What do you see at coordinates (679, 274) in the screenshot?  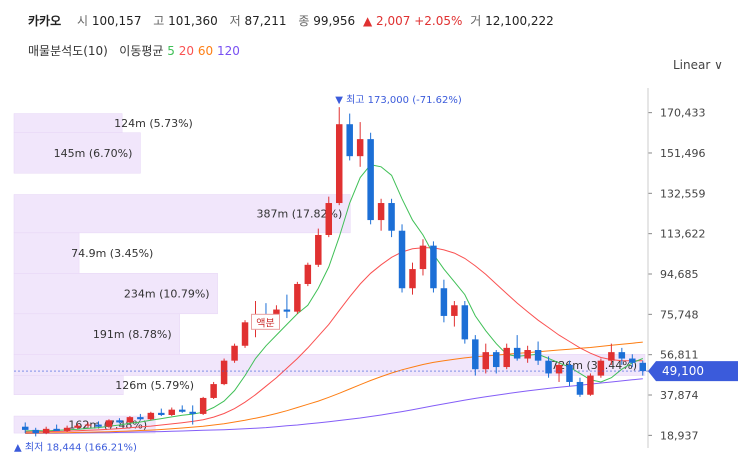 I see `y-tick-label: 94,685` at bounding box center [679, 274].